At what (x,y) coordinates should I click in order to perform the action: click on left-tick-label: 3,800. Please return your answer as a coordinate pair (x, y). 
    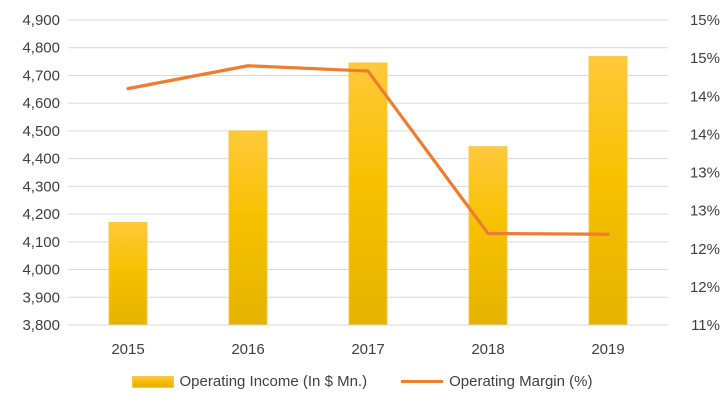
    Looking at the image, I should click on (41, 325).